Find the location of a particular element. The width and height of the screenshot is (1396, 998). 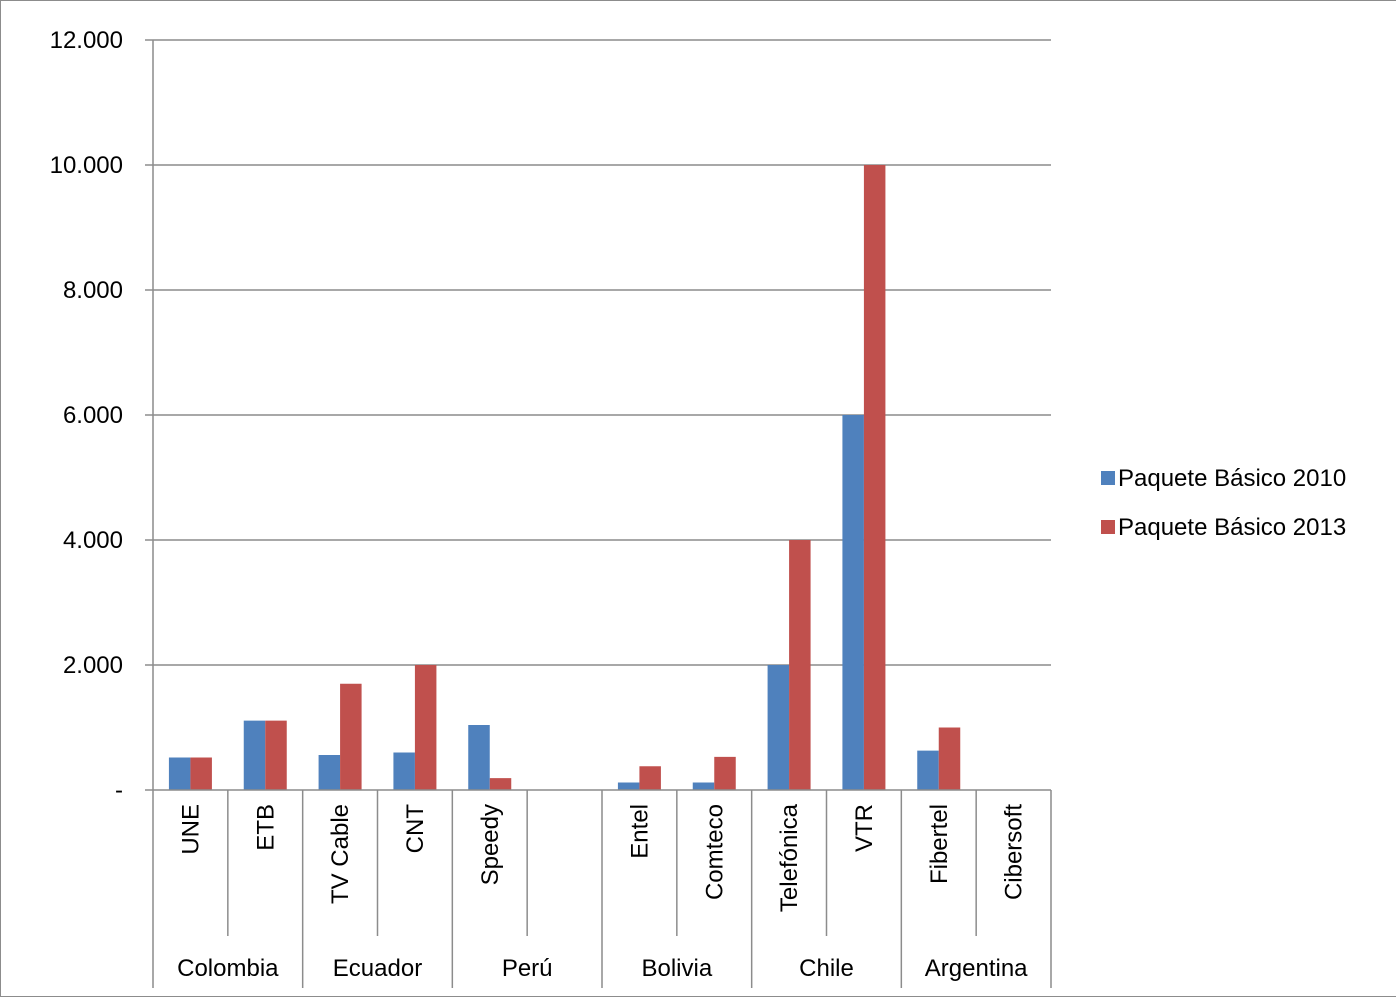

category-label: Entel is located at coordinates (639, 831).